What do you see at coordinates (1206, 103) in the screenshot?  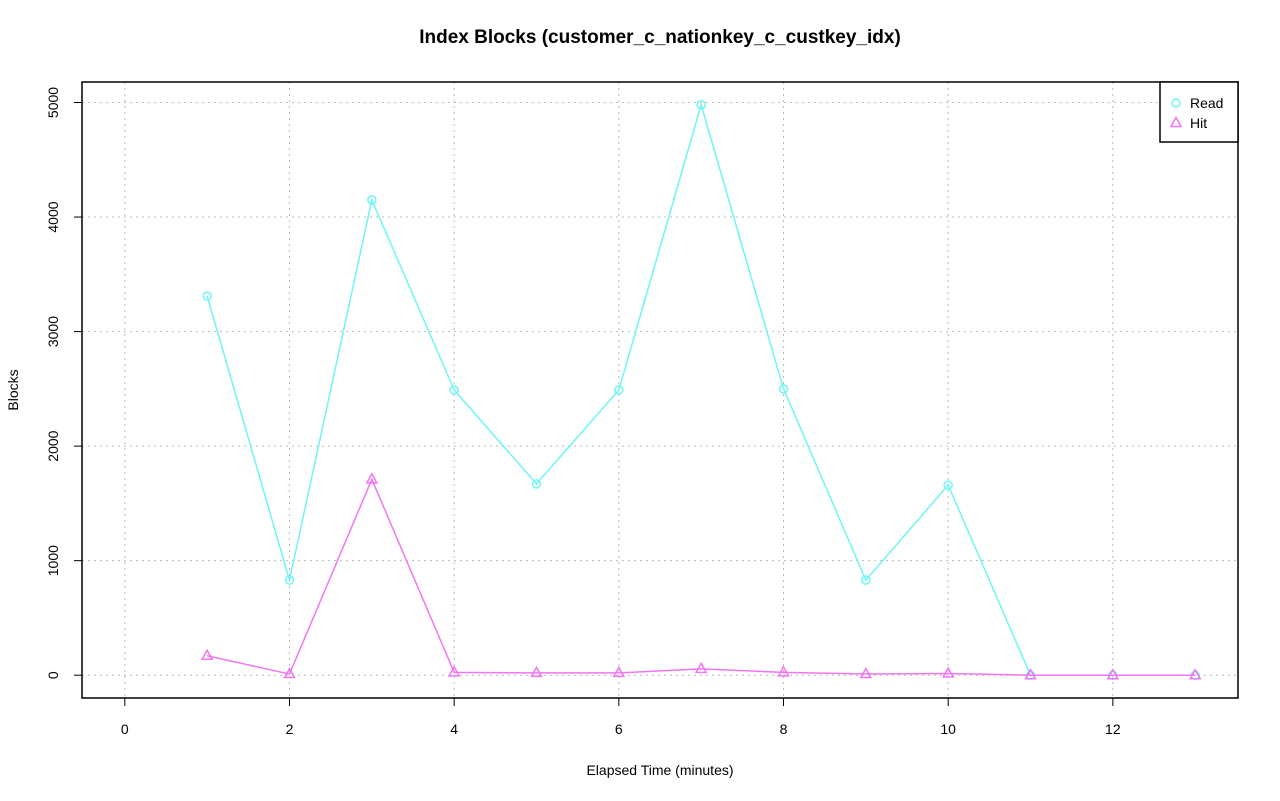 I see `legend-label: Read` at bounding box center [1206, 103].